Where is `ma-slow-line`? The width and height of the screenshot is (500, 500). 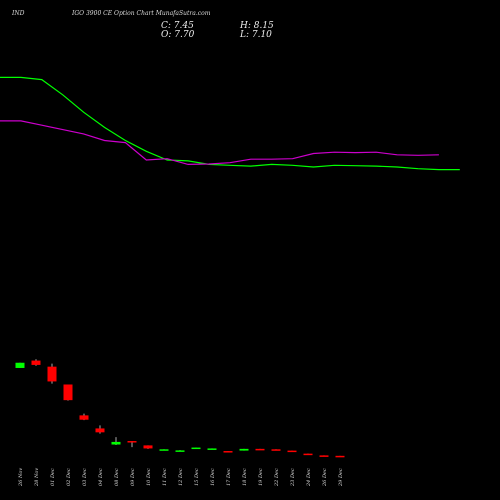
ma-slow-line is located at coordinates (219, 143).